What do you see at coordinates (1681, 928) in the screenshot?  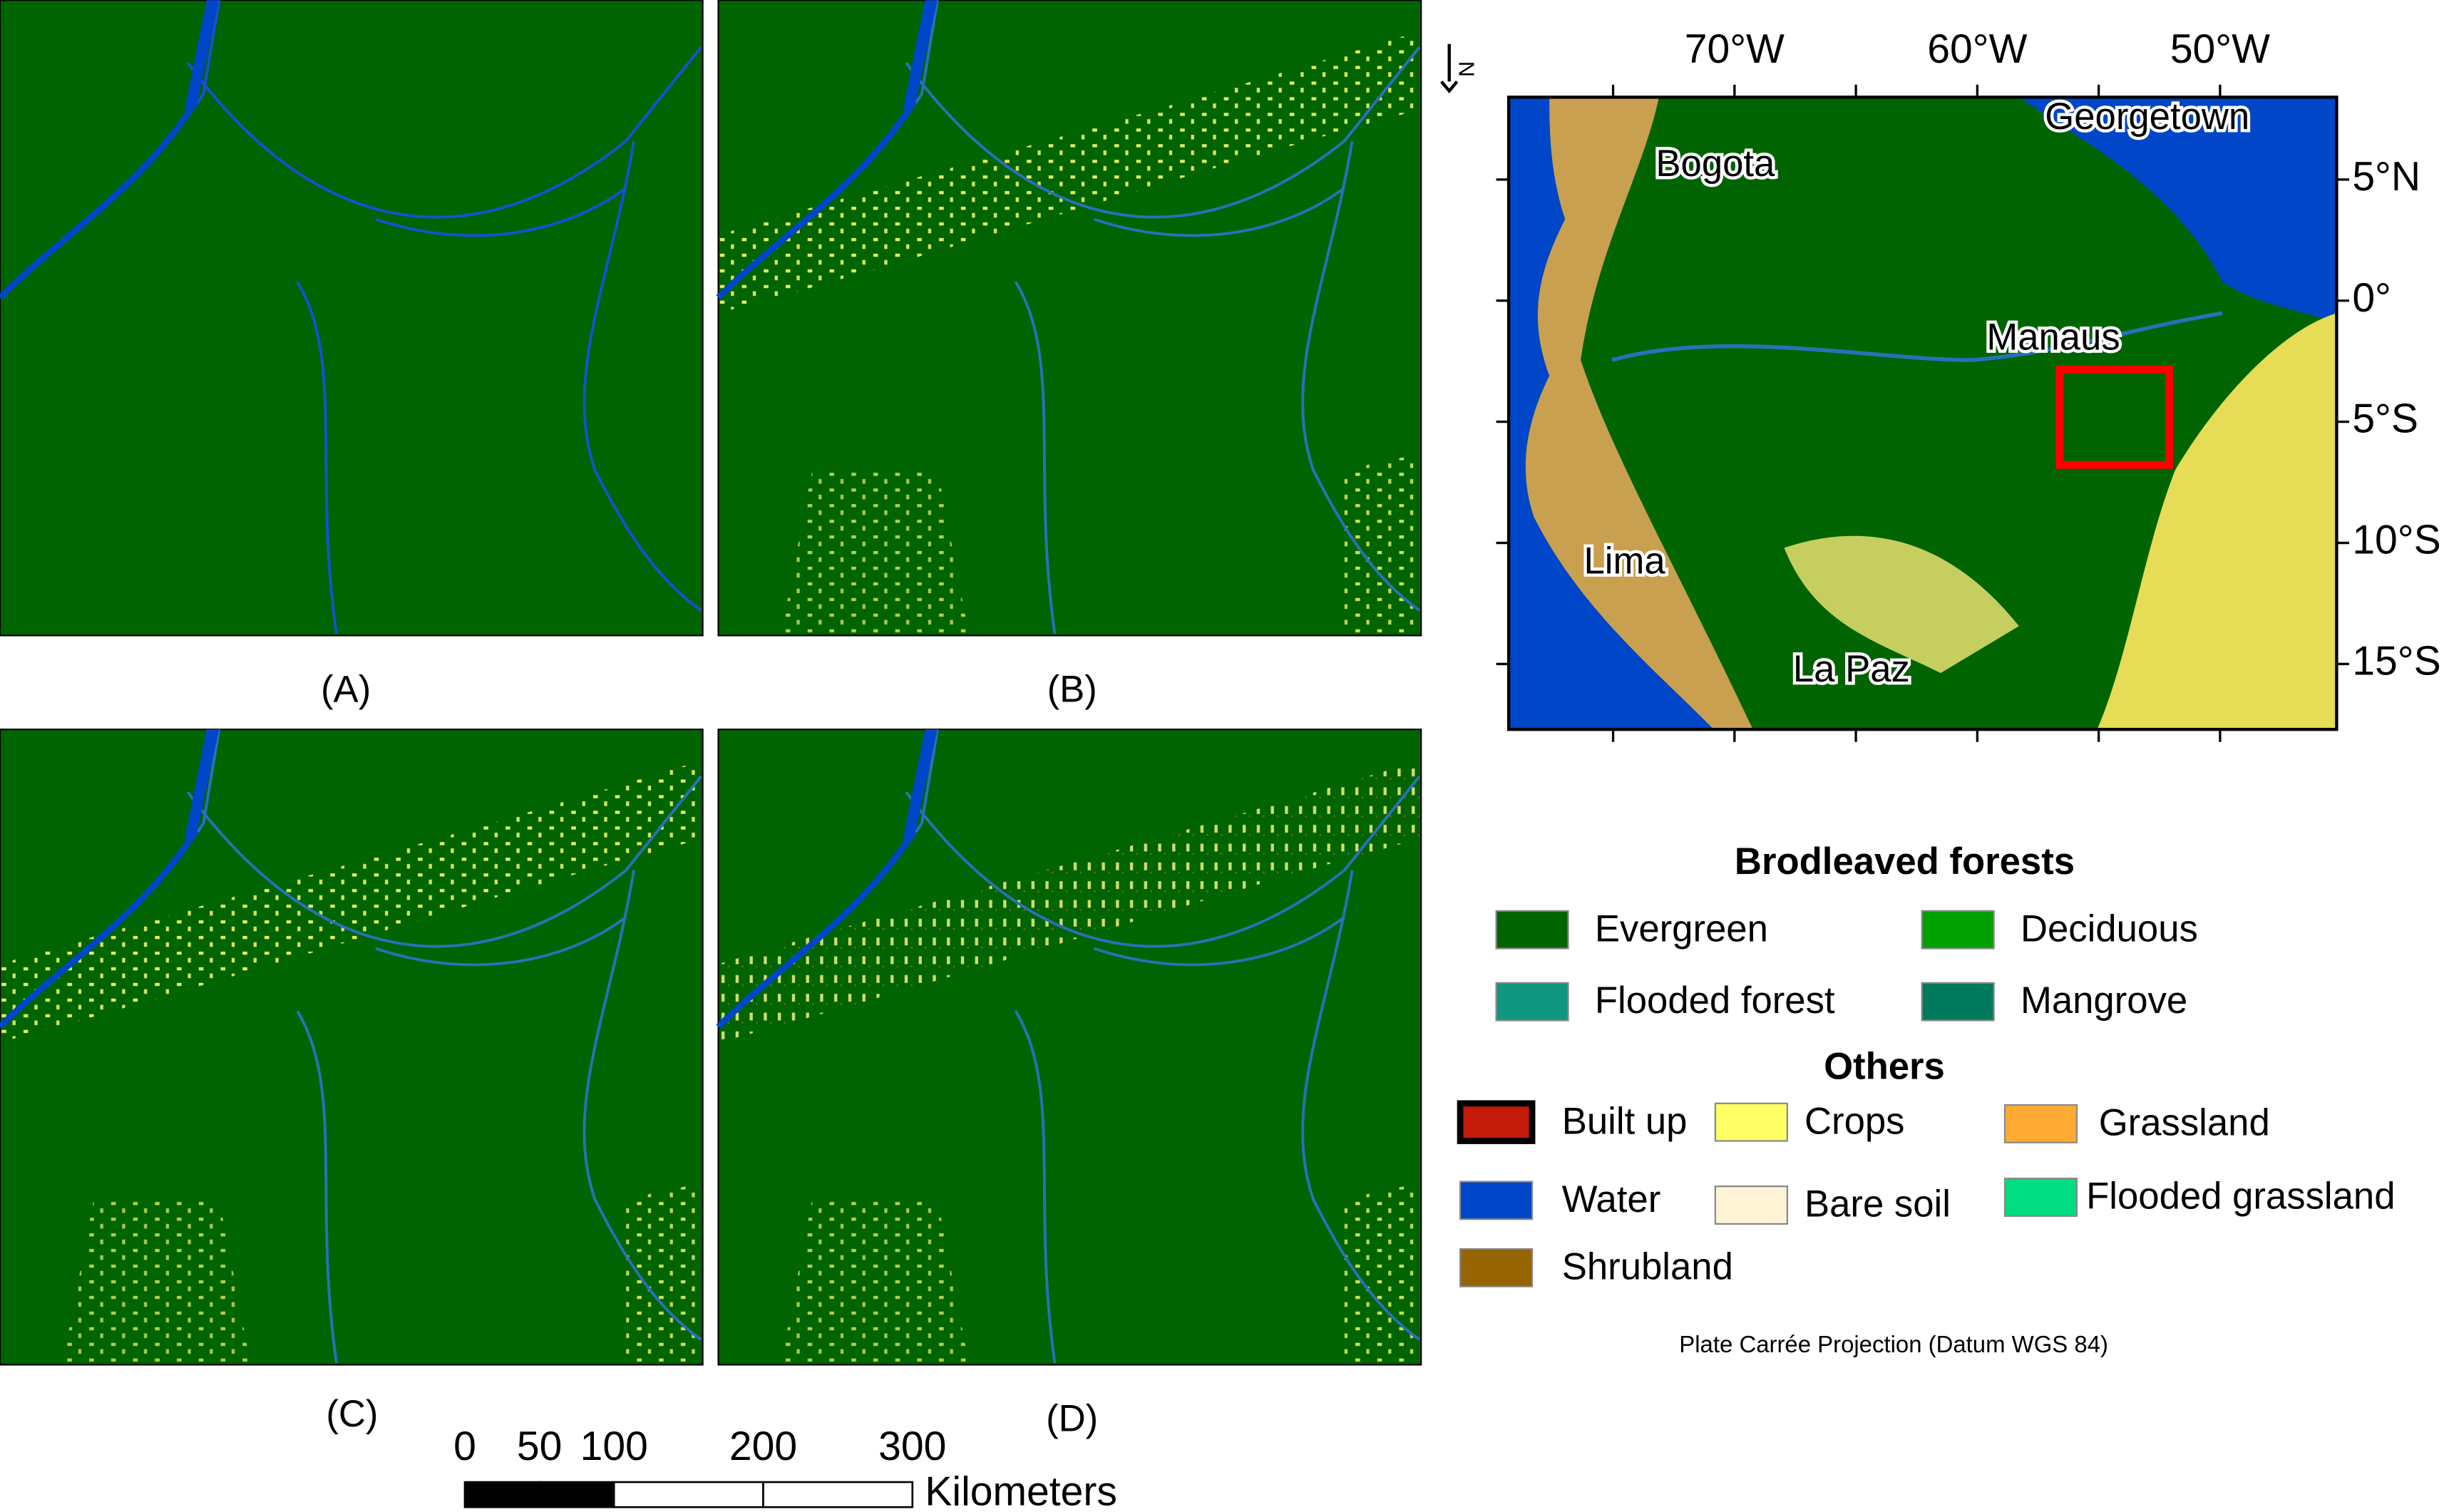 I see `legend-label: Evergreen` at bounding box center [1681, 928].